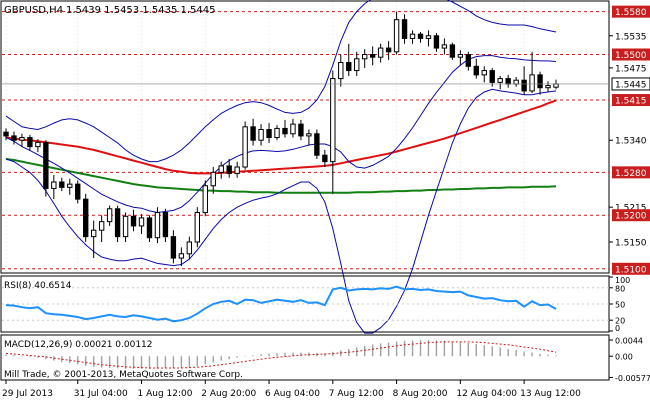 The height and width of the screenshot is (400, 650). I want to click on time-tick-label: 6 Aug 04:00, so click(292, 394).